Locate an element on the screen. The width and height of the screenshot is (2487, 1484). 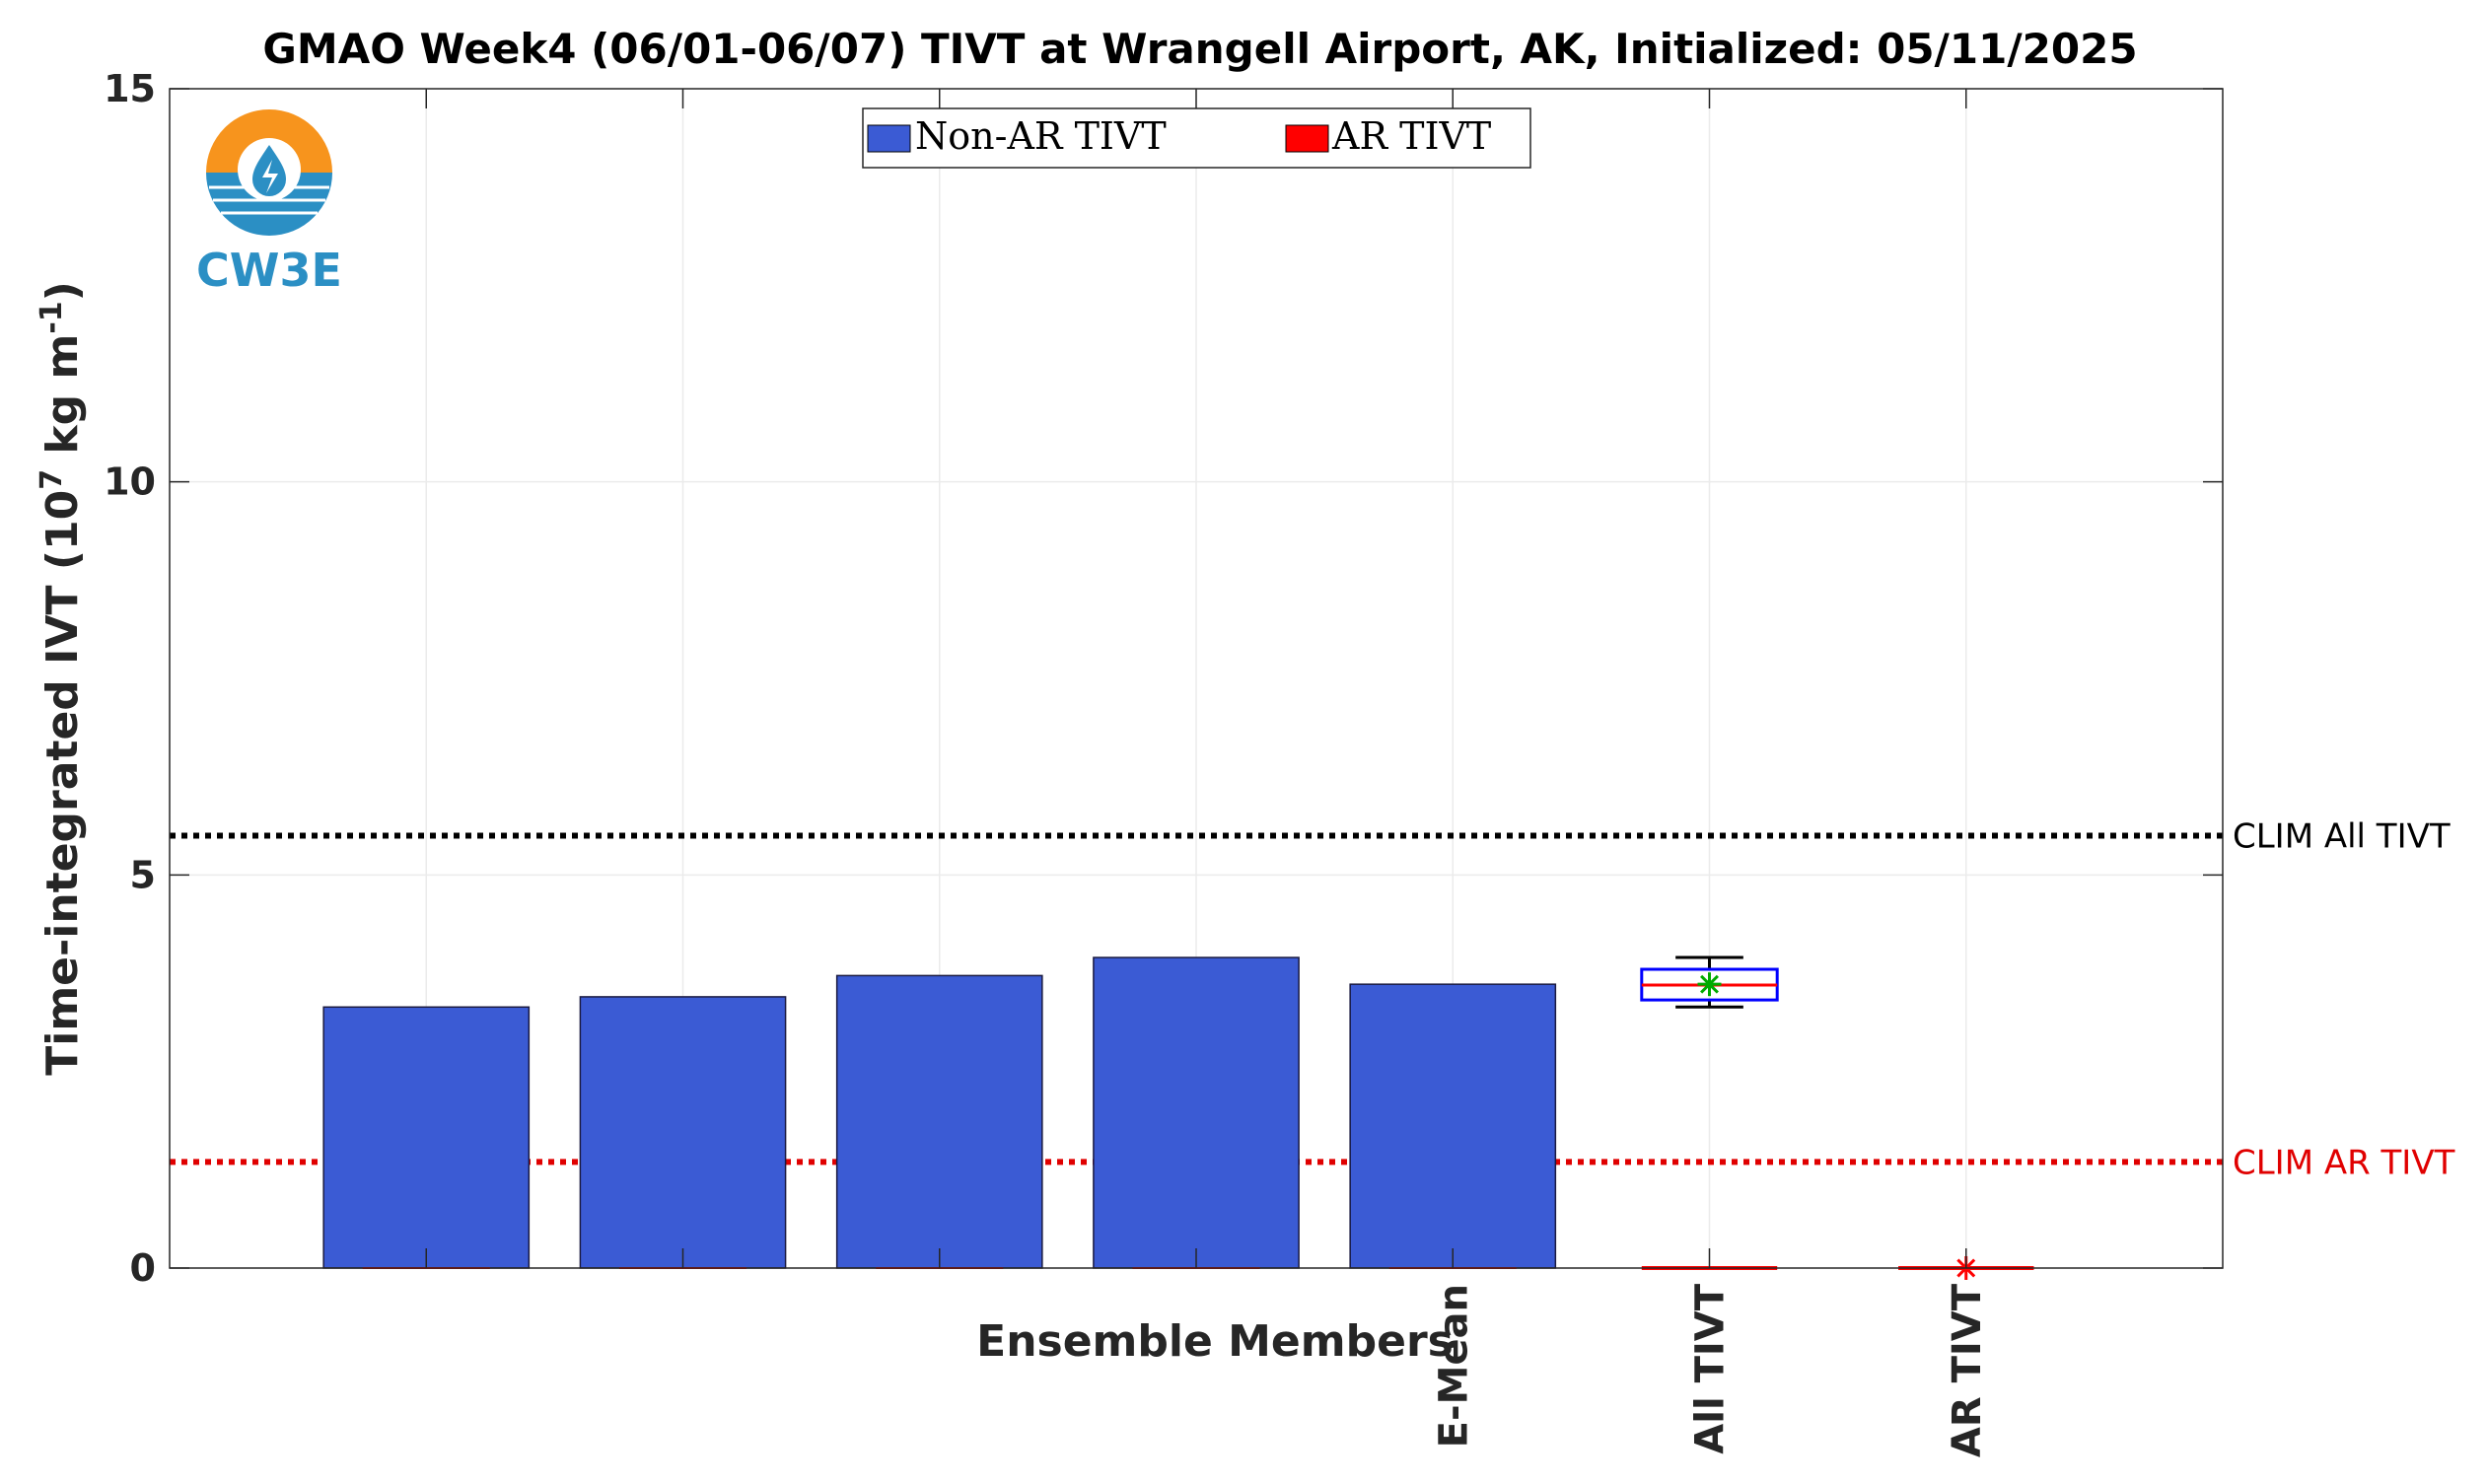
box-mean-marker is located at coordinates (1709, 984).